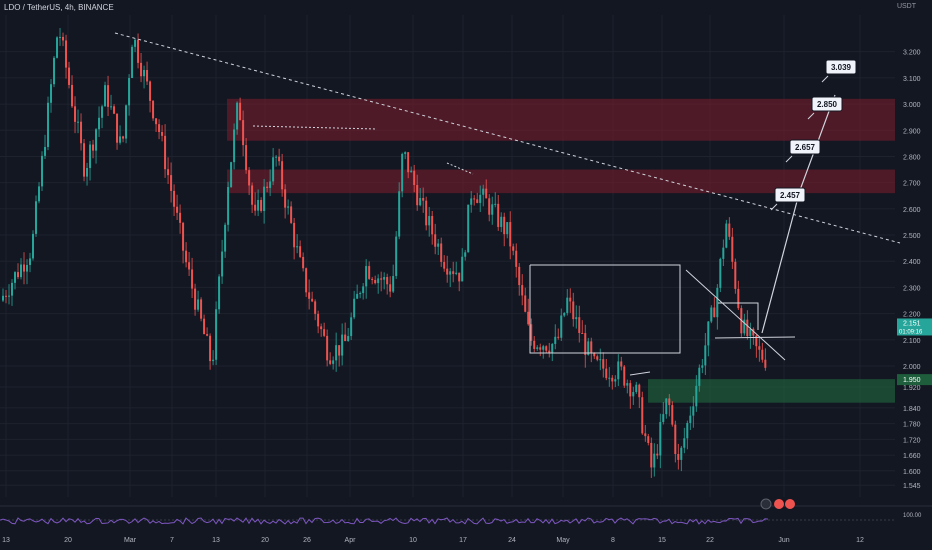  Describe the element at coordinates (433, 540) in the screenshot. I see `x-axis: 13 20 Mar 7 13 20 26 Apr 10 17 24 May 8 15 22 Jun 12` at that location.